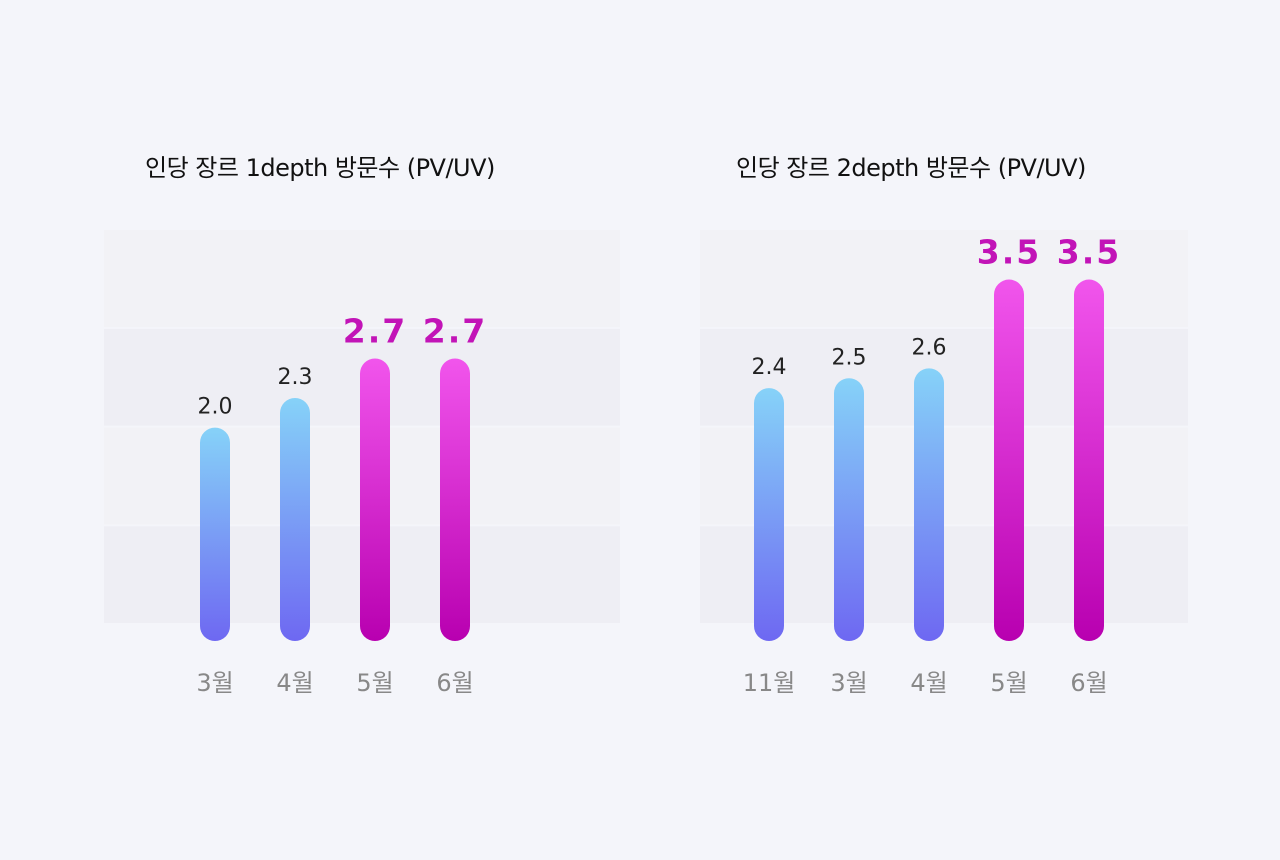 This screenshot has width=1280, height=860. Describe the element at coordinates (849, 357) in the screenshot. I see `value-label: 2.5` at that location.